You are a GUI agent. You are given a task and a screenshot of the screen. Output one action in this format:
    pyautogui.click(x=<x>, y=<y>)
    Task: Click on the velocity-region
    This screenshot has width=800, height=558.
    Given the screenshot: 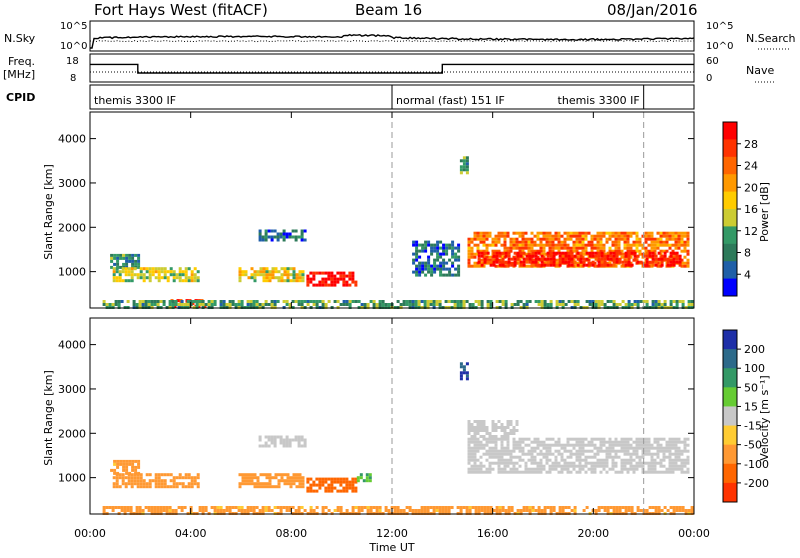 What is the action you would take?
    pyautogui.click(x=156, y=481)
    